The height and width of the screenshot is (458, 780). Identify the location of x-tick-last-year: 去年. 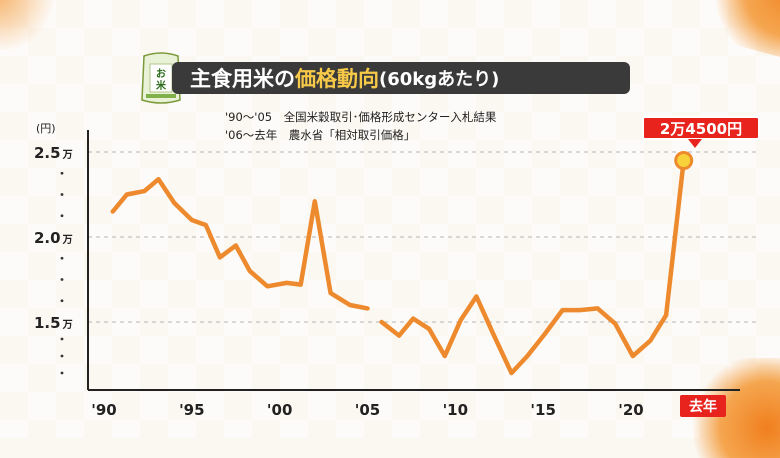
(703, 406).